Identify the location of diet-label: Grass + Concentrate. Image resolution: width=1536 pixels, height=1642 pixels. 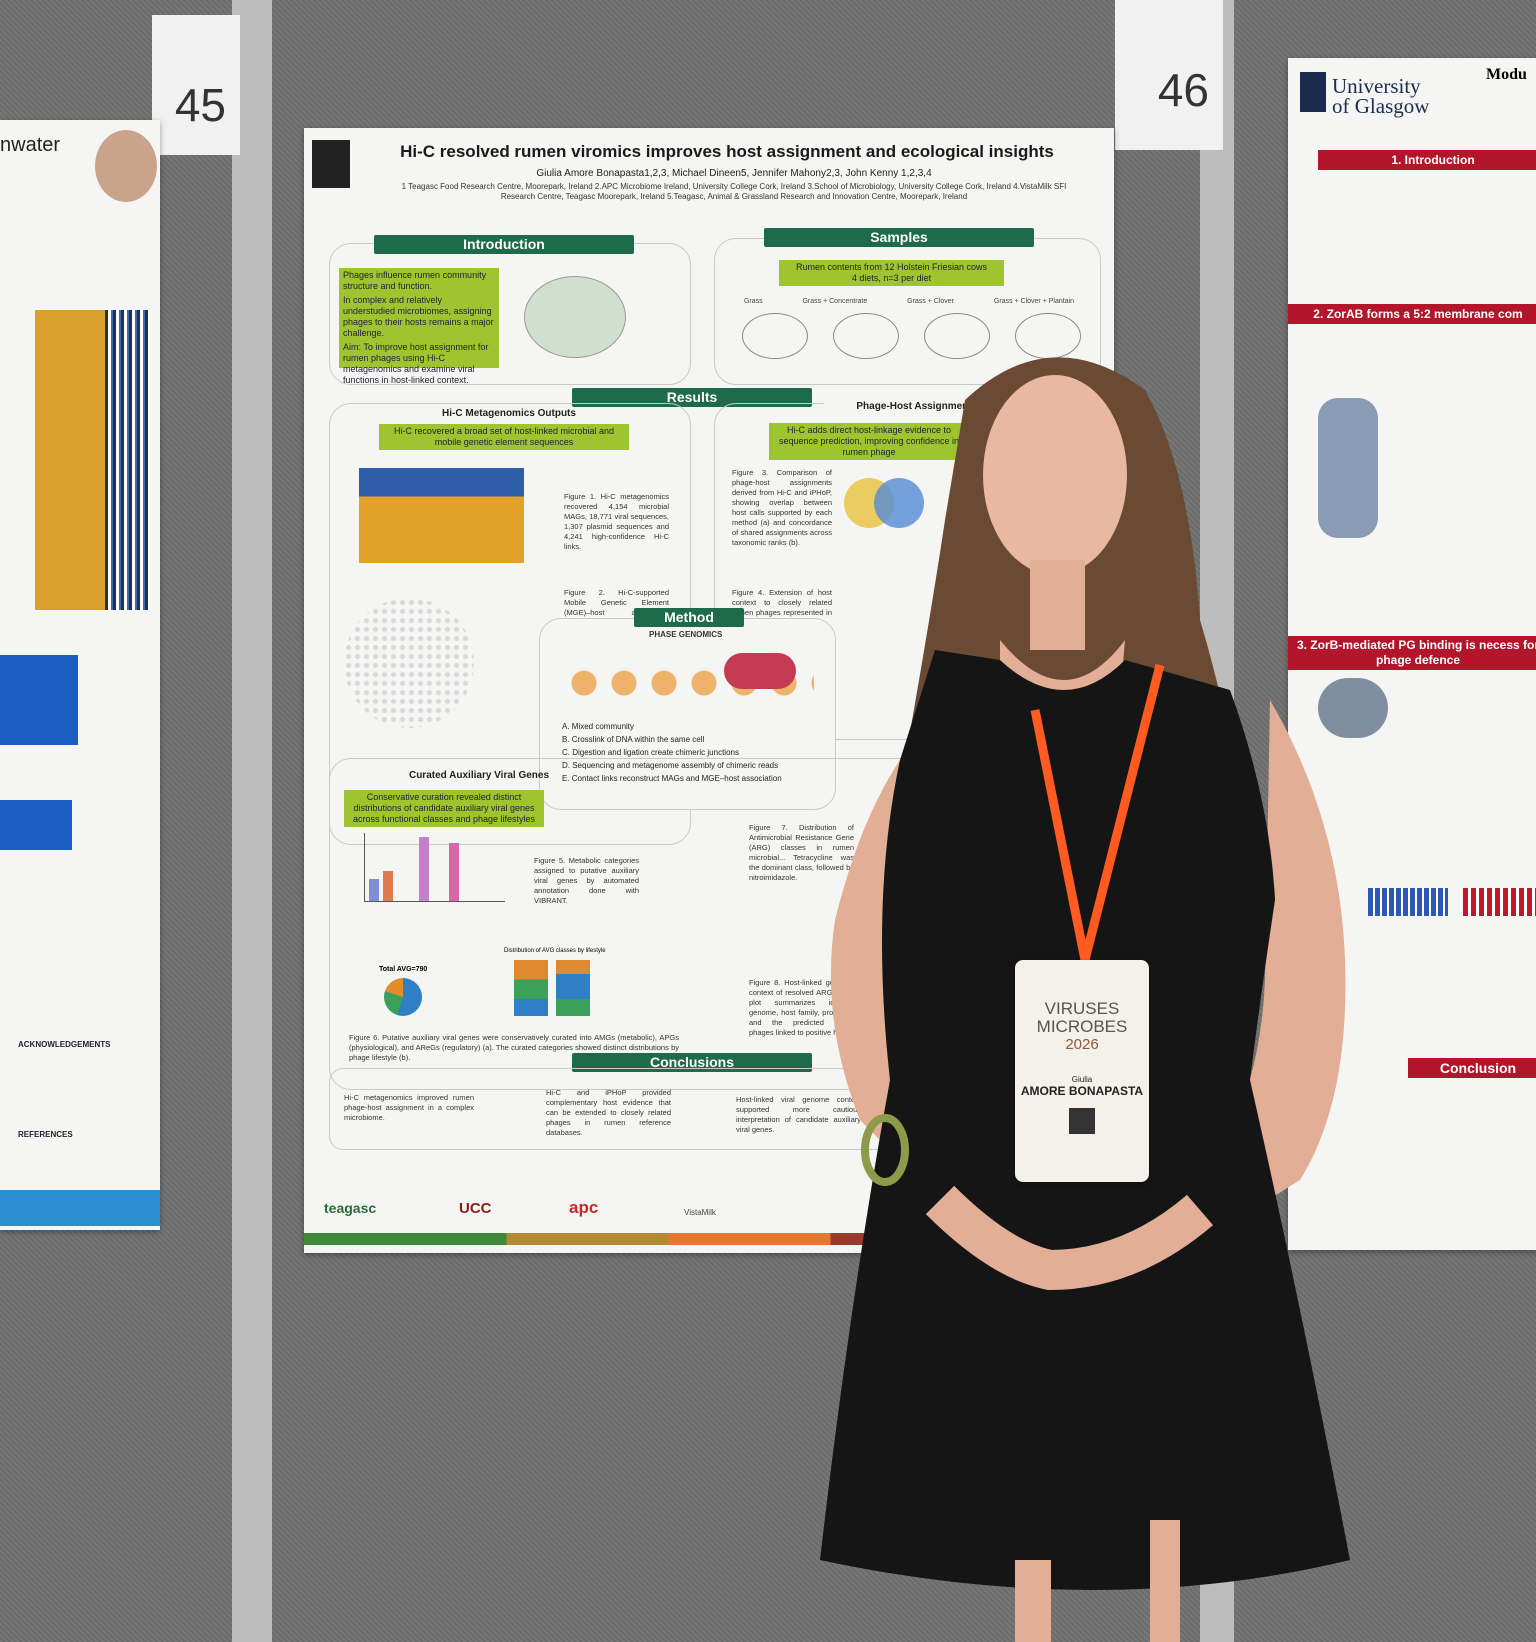
(835, 301).